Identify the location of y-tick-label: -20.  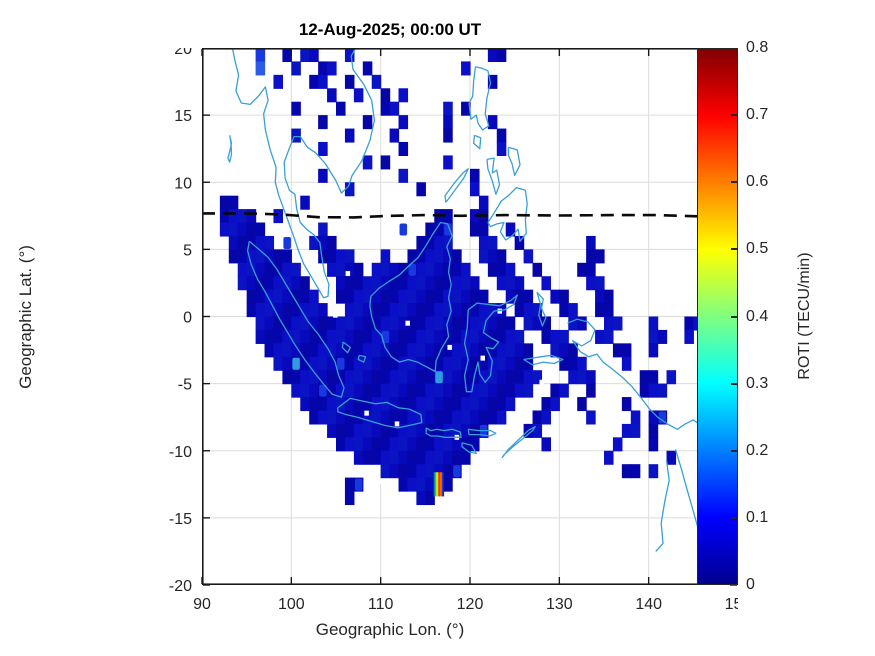
(180, 586).